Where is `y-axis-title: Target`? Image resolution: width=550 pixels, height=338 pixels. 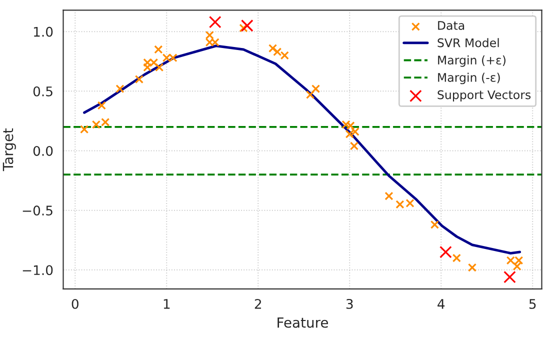
y-axis-title: Target is located at coordinates (9, 150).